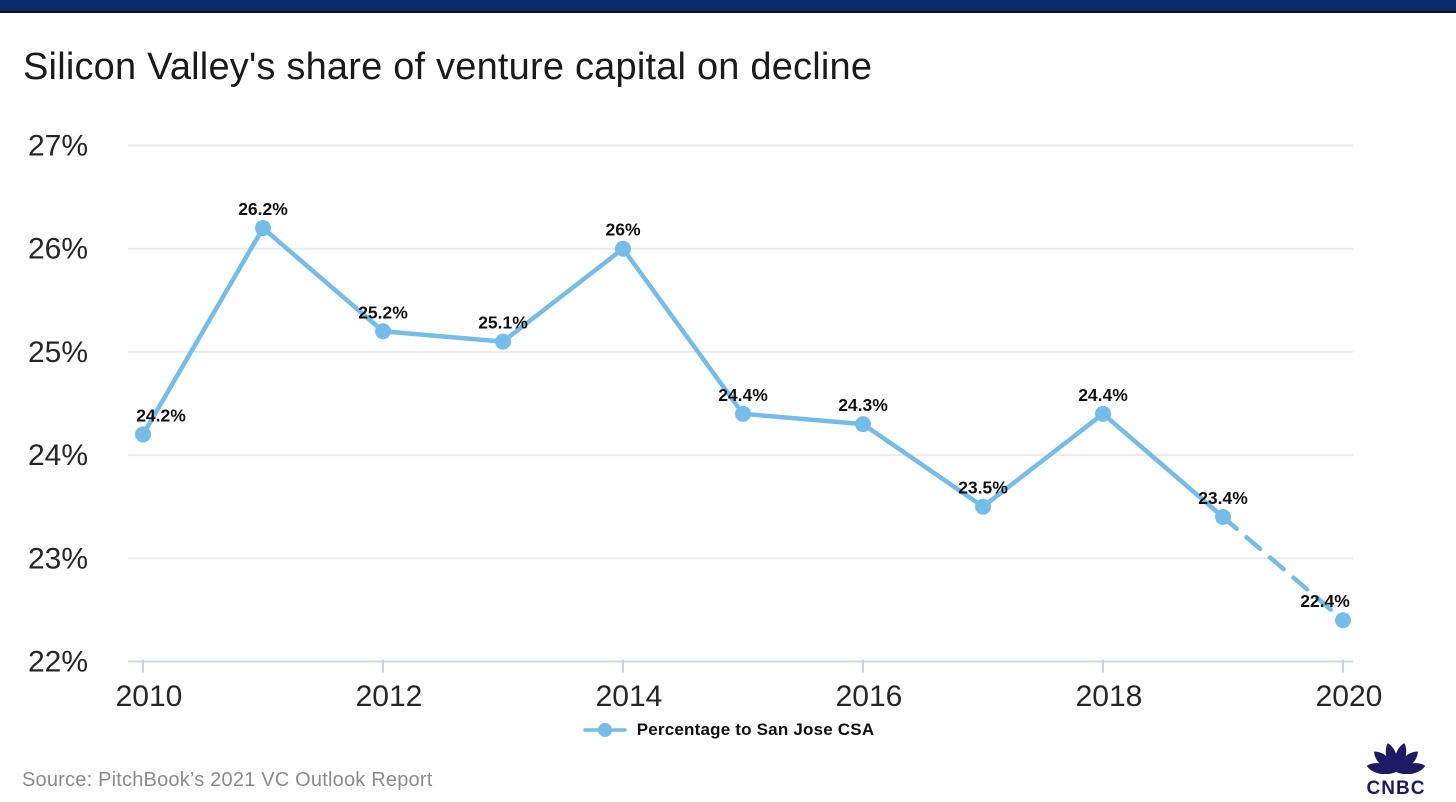 This screenshot has width=1456, height=802. I want to click on legend-label: Percentage to San Jose CSA, so click(755, 729).